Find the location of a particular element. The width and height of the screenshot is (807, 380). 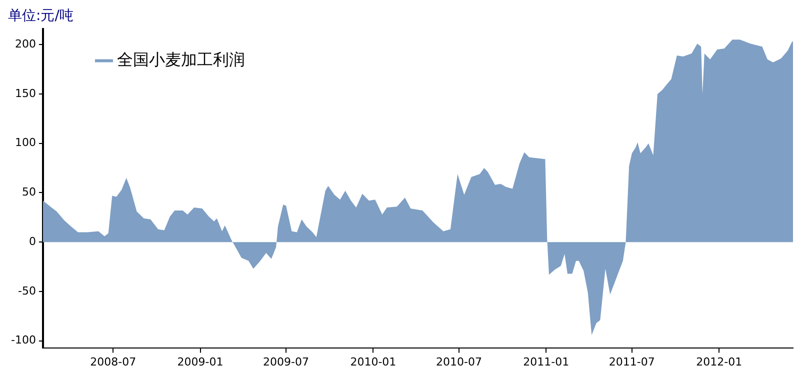

y-tick-label: 0 is located at coordinates (32, 241).